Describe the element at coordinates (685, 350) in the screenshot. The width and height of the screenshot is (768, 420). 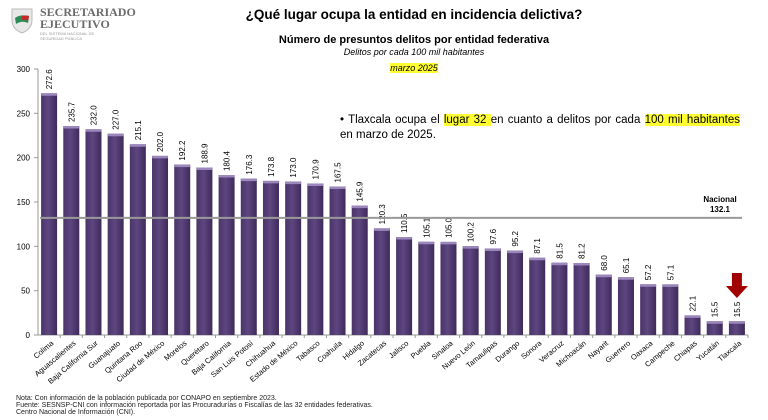
I see `category-label: Chiapas` at that location.